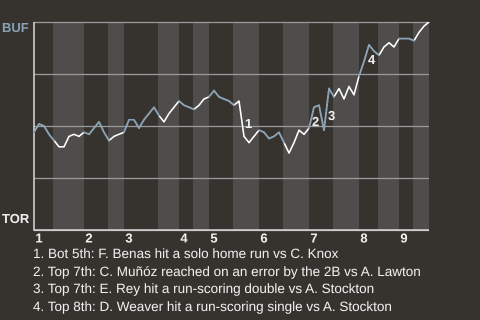  I want to click on x-tick-label: 1, so click(39, 238).